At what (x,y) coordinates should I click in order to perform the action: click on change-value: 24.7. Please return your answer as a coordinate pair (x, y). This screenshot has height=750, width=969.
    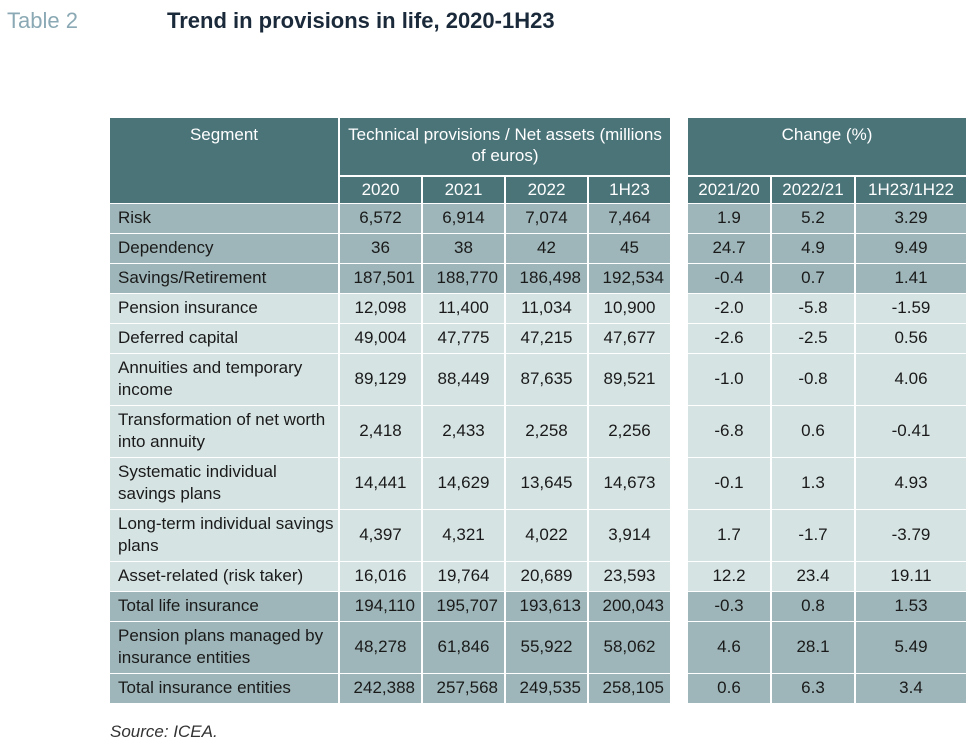
    Looking at the image, I should click on (729, 248).